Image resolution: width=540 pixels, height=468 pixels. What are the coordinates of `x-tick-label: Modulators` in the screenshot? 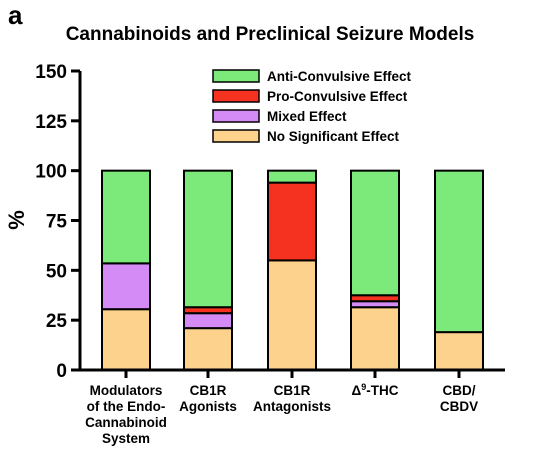 It's located at (126, 390).